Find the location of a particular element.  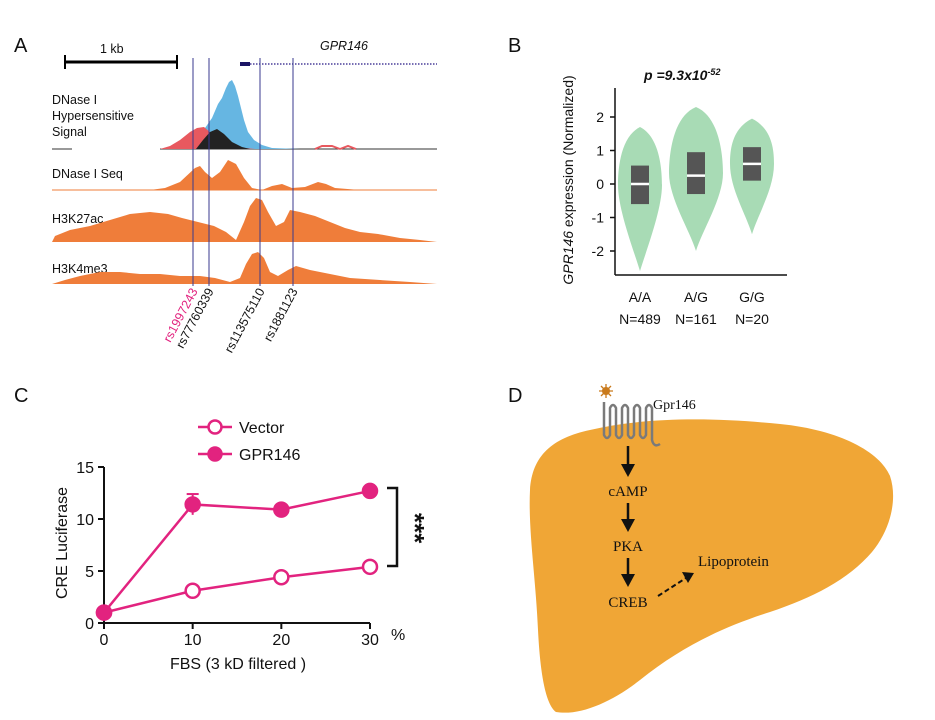

violin-group-label: A/G is located at coordinates (696, 297).